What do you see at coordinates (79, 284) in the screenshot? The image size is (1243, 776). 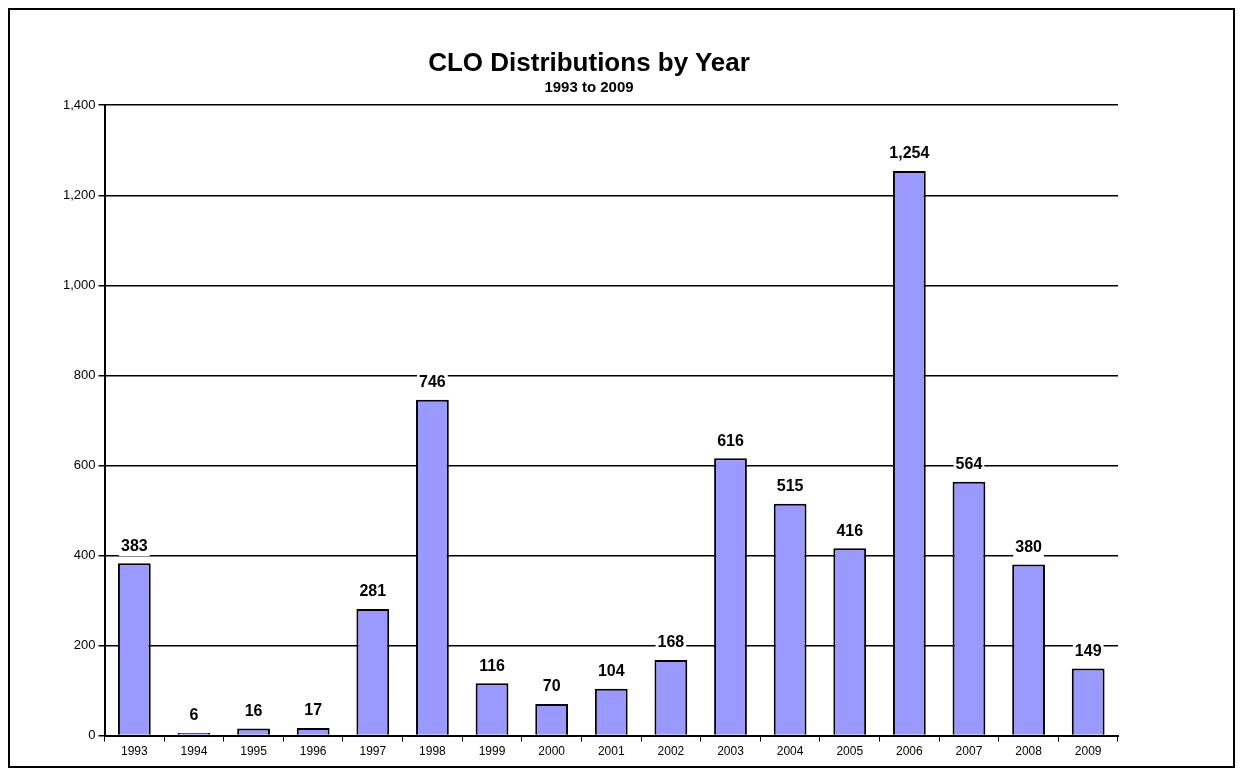 I see `y-tick-label: 1,000` at bounding box center [79, 284].